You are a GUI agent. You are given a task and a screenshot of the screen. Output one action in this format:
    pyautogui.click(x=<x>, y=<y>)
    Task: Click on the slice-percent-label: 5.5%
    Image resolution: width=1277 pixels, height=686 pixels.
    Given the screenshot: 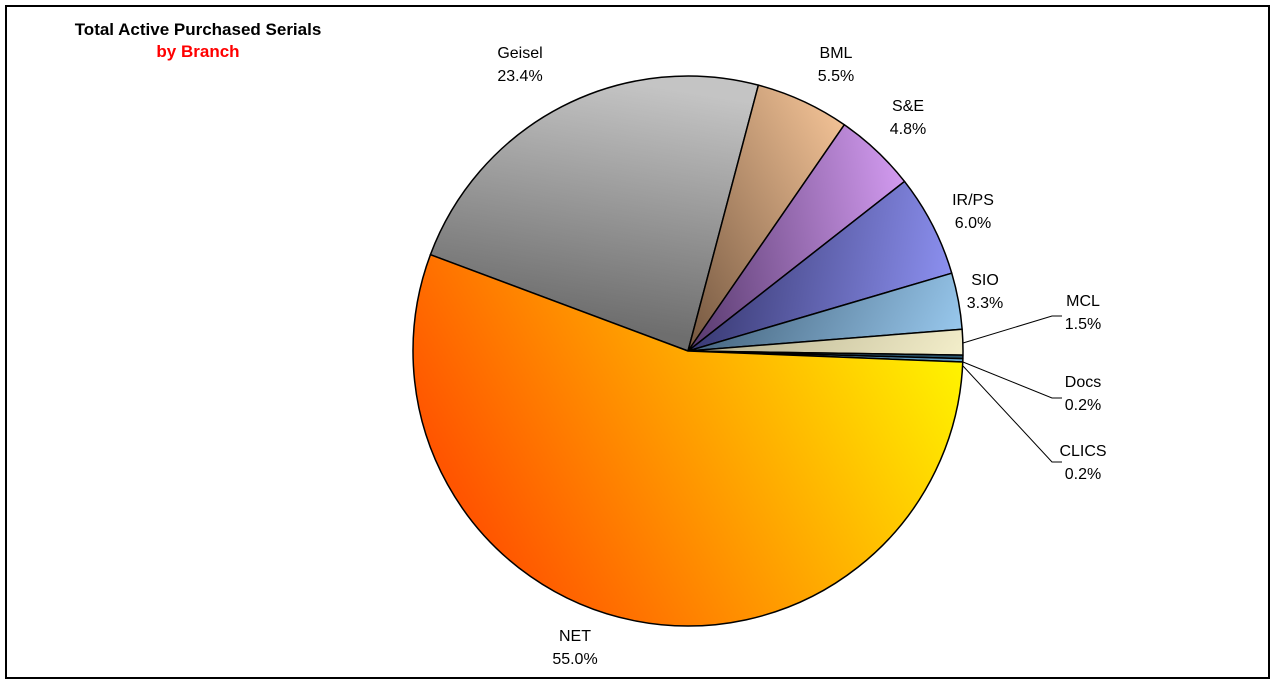 What is the action you would take?
    pyautogui.click(x=836, y=76)
    